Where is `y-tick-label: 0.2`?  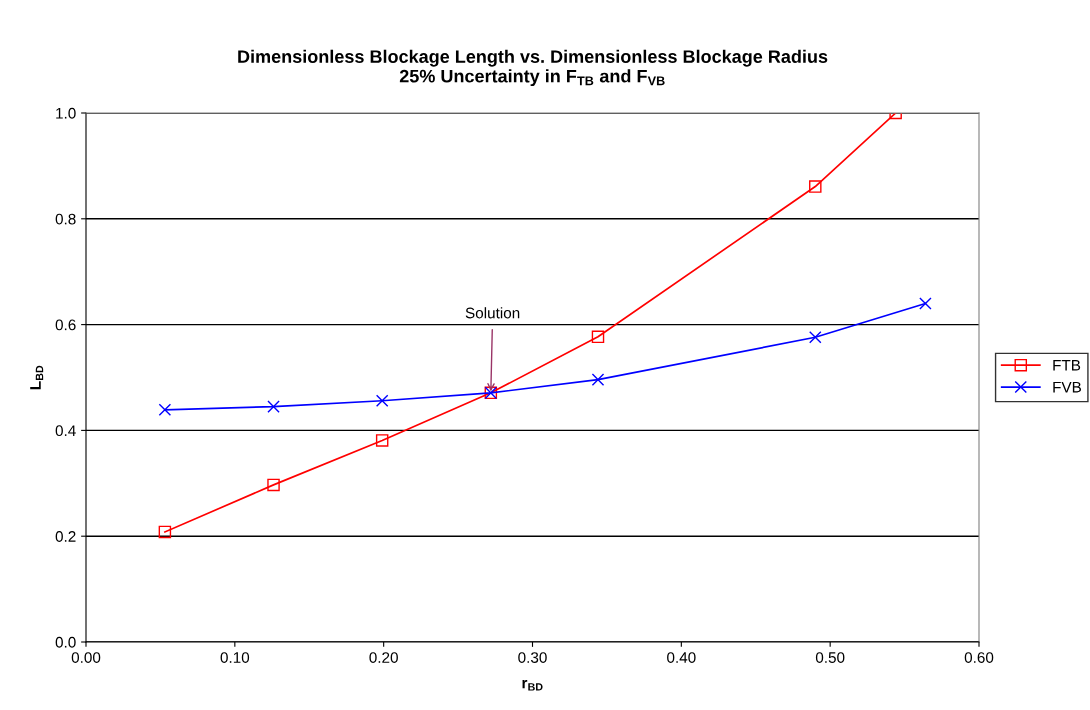
y-tick-label: 0.2 is located at coordinates (65, 536).